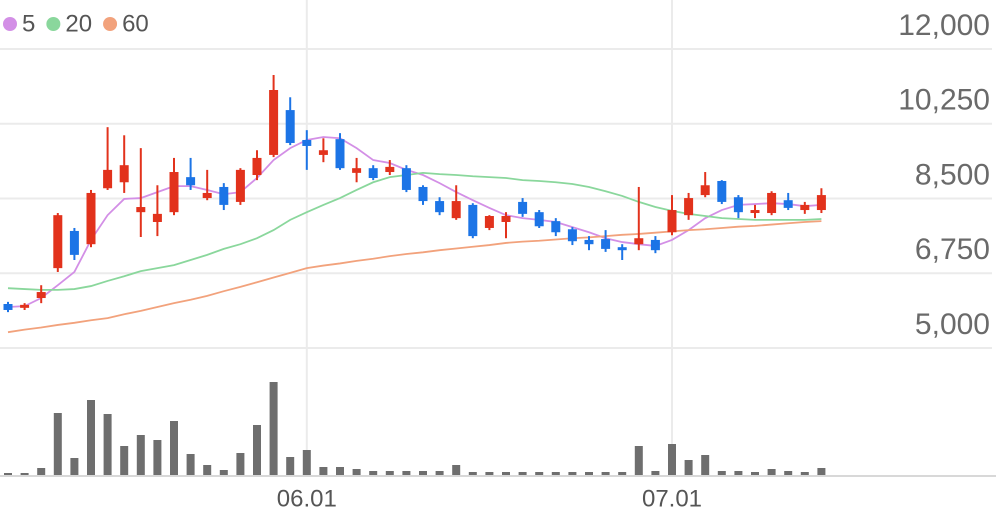 Image resolution: width=996 pixels, height=519 pixels. Describe the element at coordinates (952, 174) in the screenshot. I see `y-tick-label: 8,500` at that location.